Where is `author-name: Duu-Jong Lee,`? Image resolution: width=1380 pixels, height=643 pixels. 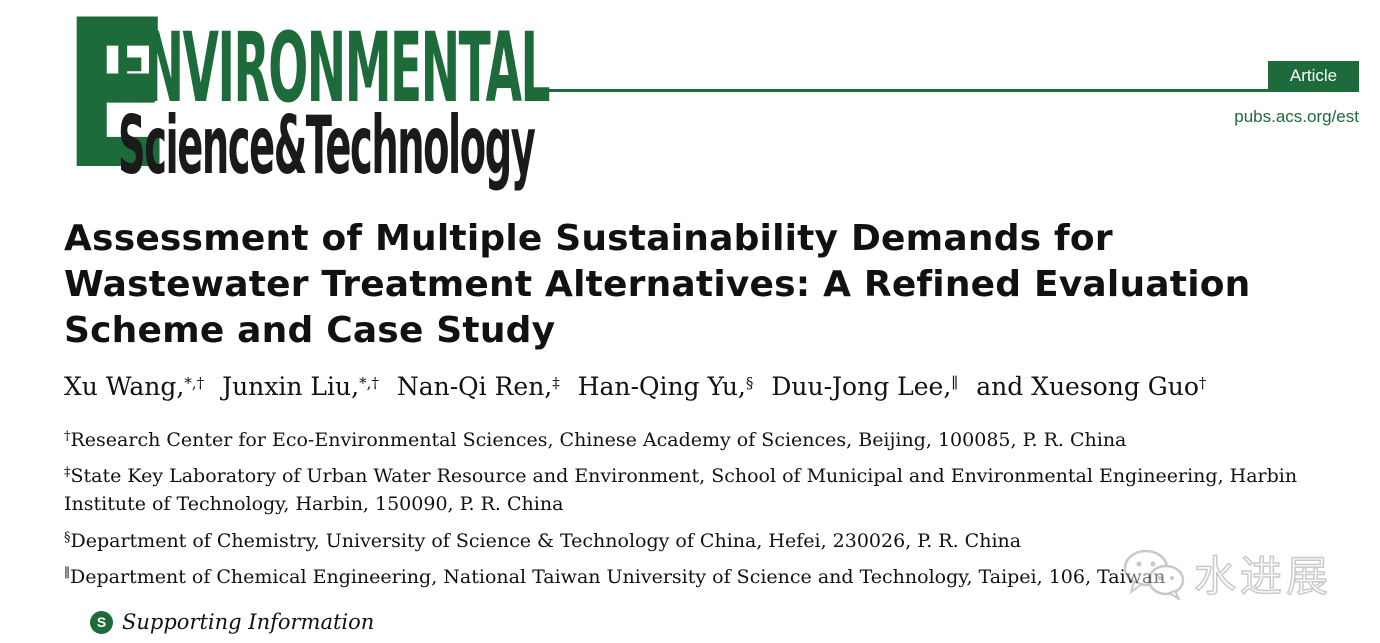
author-name: Duu-Jong Lee, is located at coordinates (861, 386).